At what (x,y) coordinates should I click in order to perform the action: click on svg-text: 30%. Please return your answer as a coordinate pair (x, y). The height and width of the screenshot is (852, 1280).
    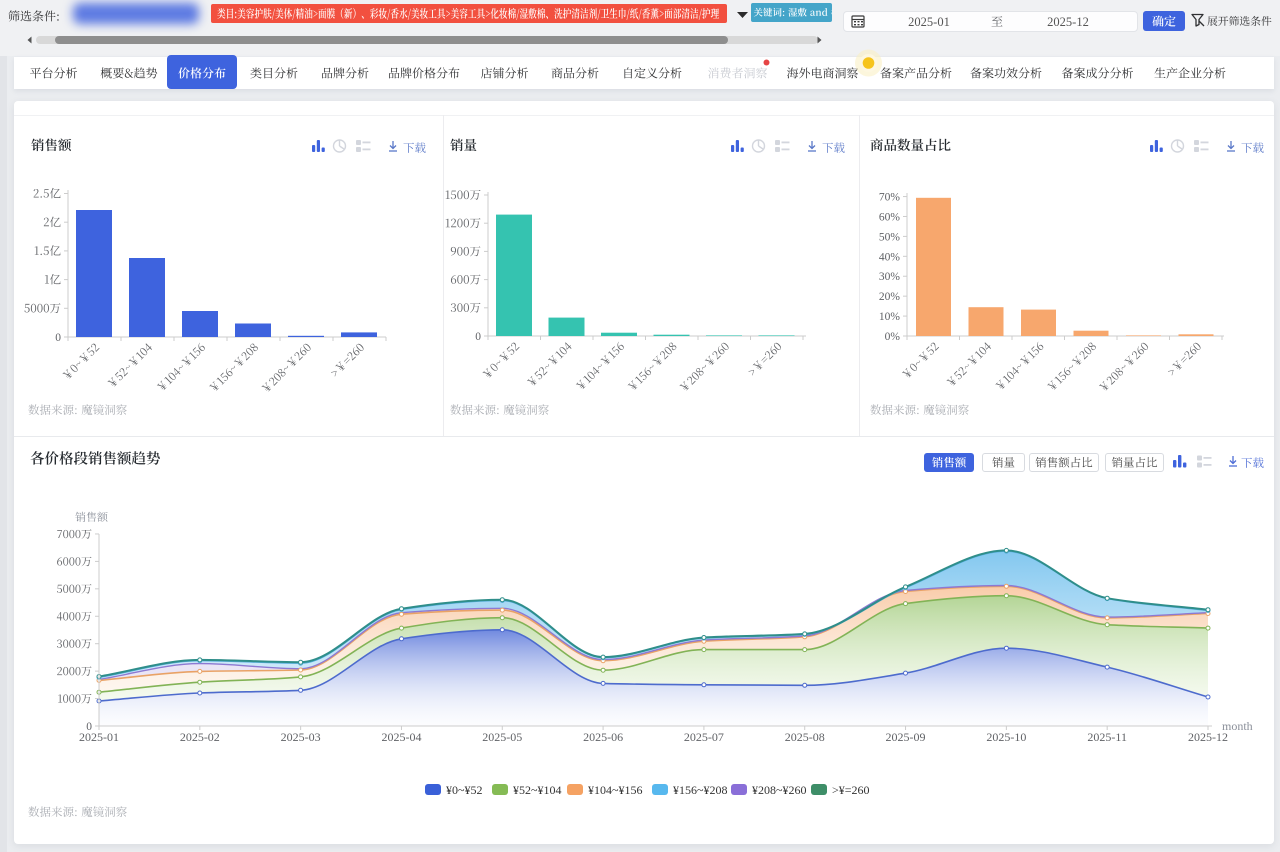
    Looking at the image, I should click on (890, 277).